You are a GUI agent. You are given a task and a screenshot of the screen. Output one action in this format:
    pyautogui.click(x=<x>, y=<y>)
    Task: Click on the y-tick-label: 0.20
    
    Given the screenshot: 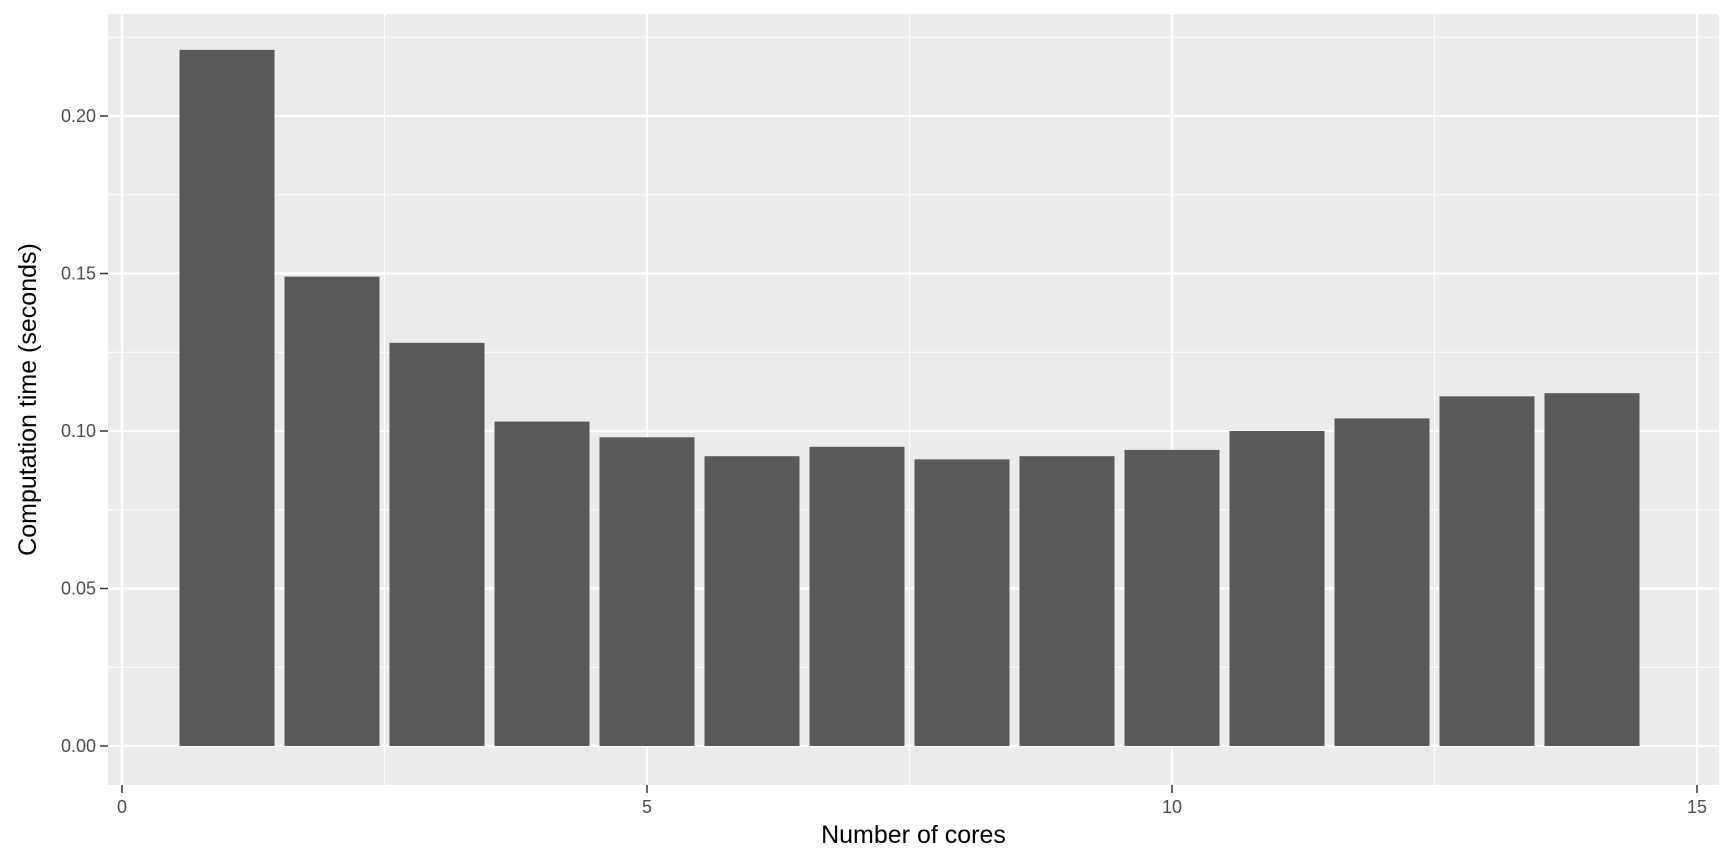 What is the action you would take?
    pyautogui.click(x=78, y=116)
    